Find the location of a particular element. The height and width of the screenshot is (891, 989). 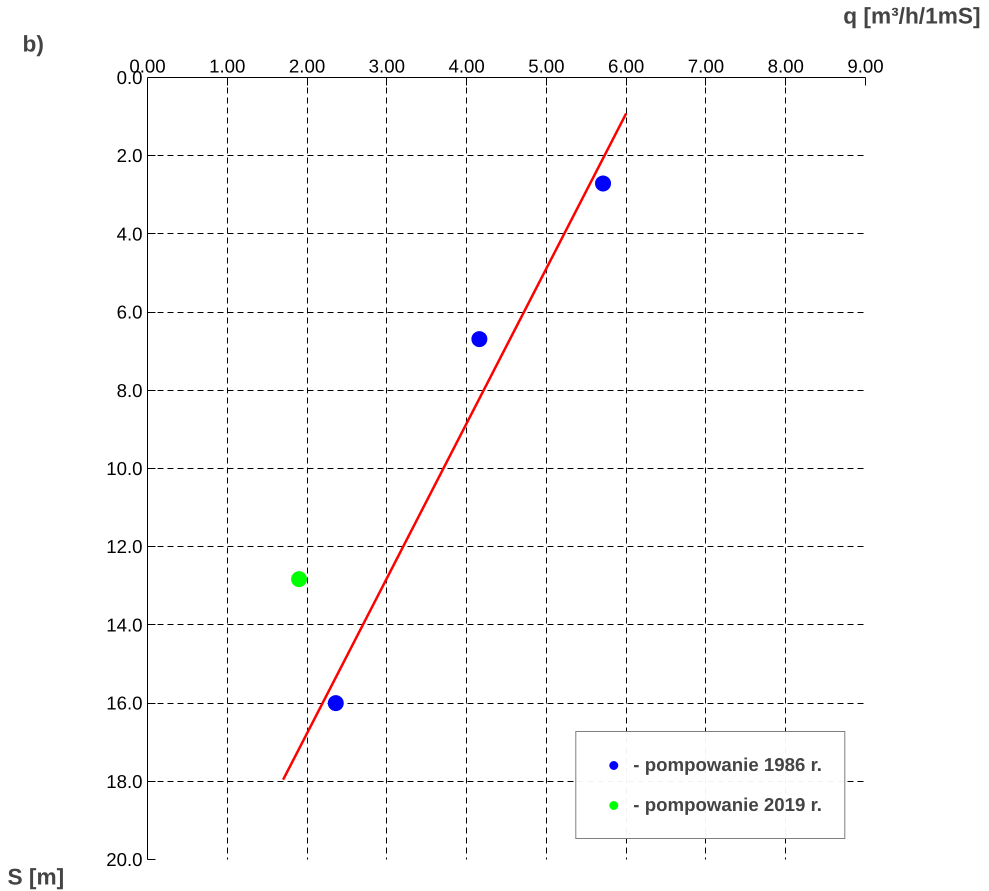

legend-label: - pompowanie 2019 r. is located at coordinates (727, 805).